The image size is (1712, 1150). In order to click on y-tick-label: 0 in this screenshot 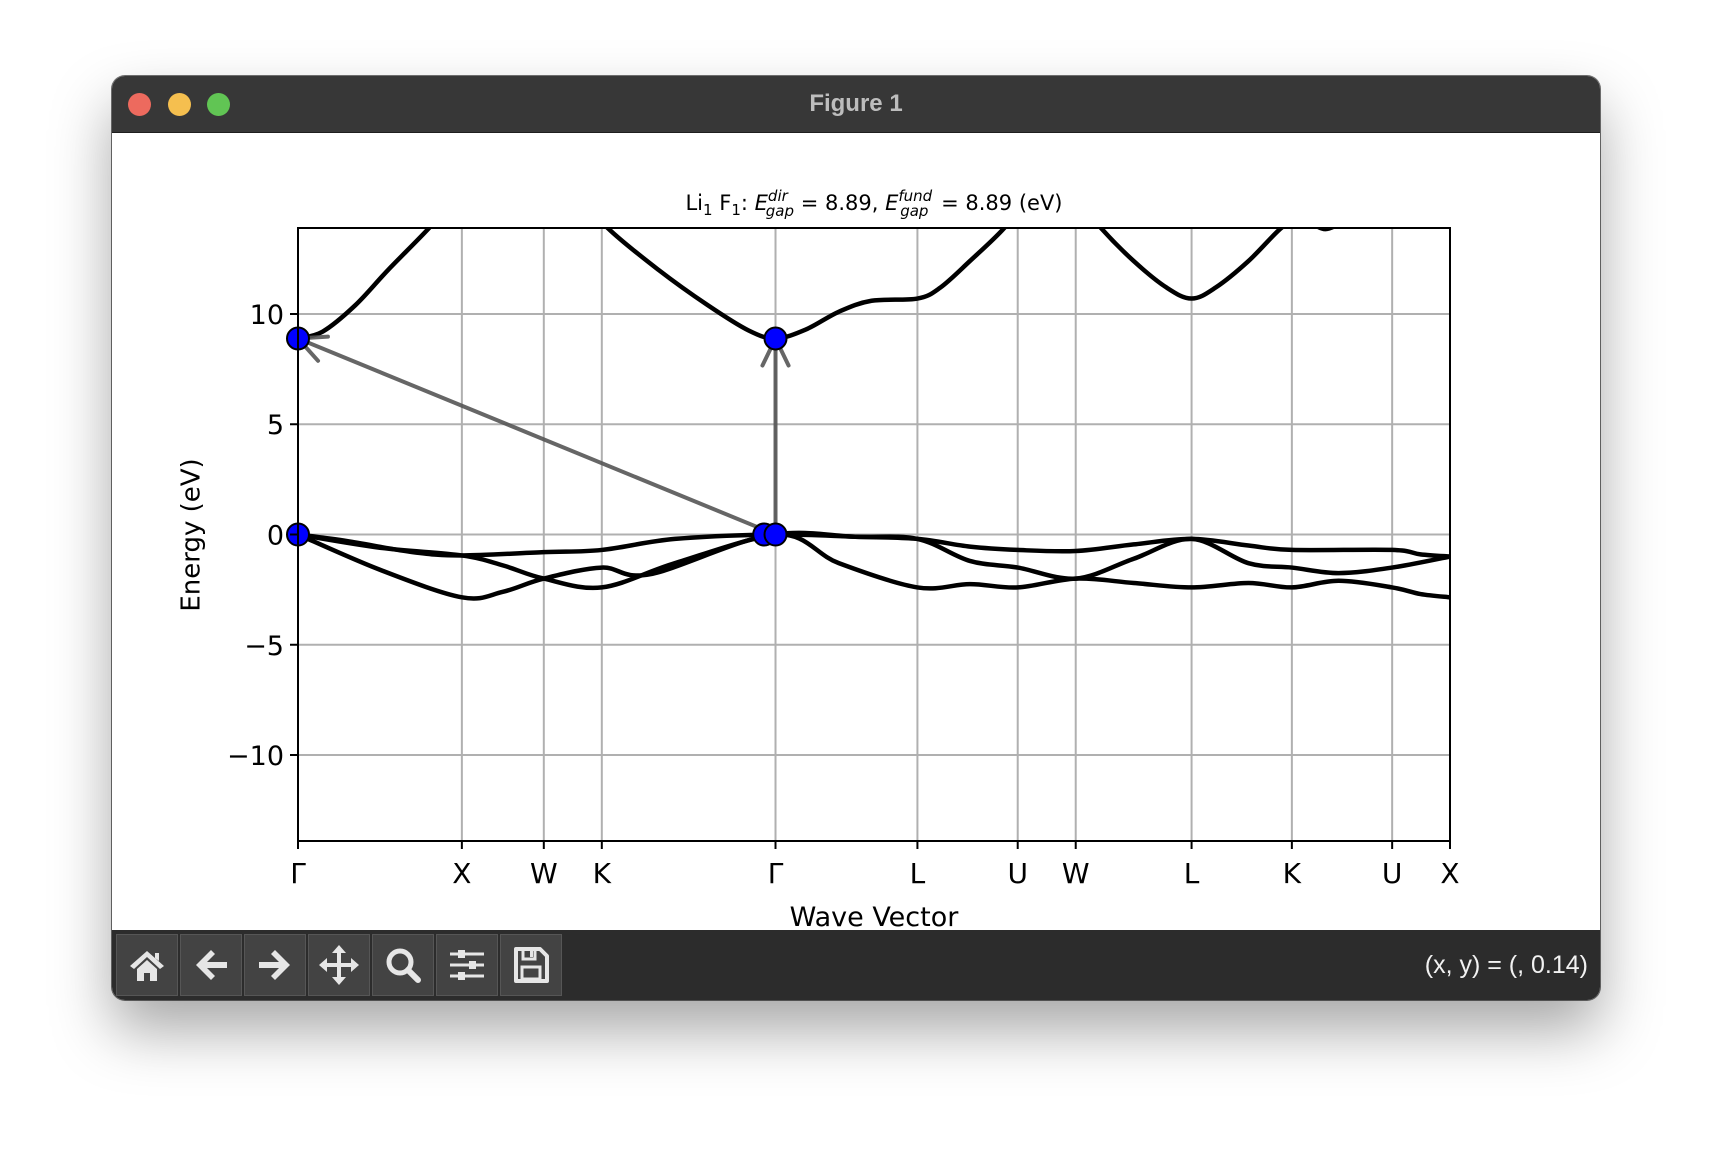, I will do `click(275, 536)`.